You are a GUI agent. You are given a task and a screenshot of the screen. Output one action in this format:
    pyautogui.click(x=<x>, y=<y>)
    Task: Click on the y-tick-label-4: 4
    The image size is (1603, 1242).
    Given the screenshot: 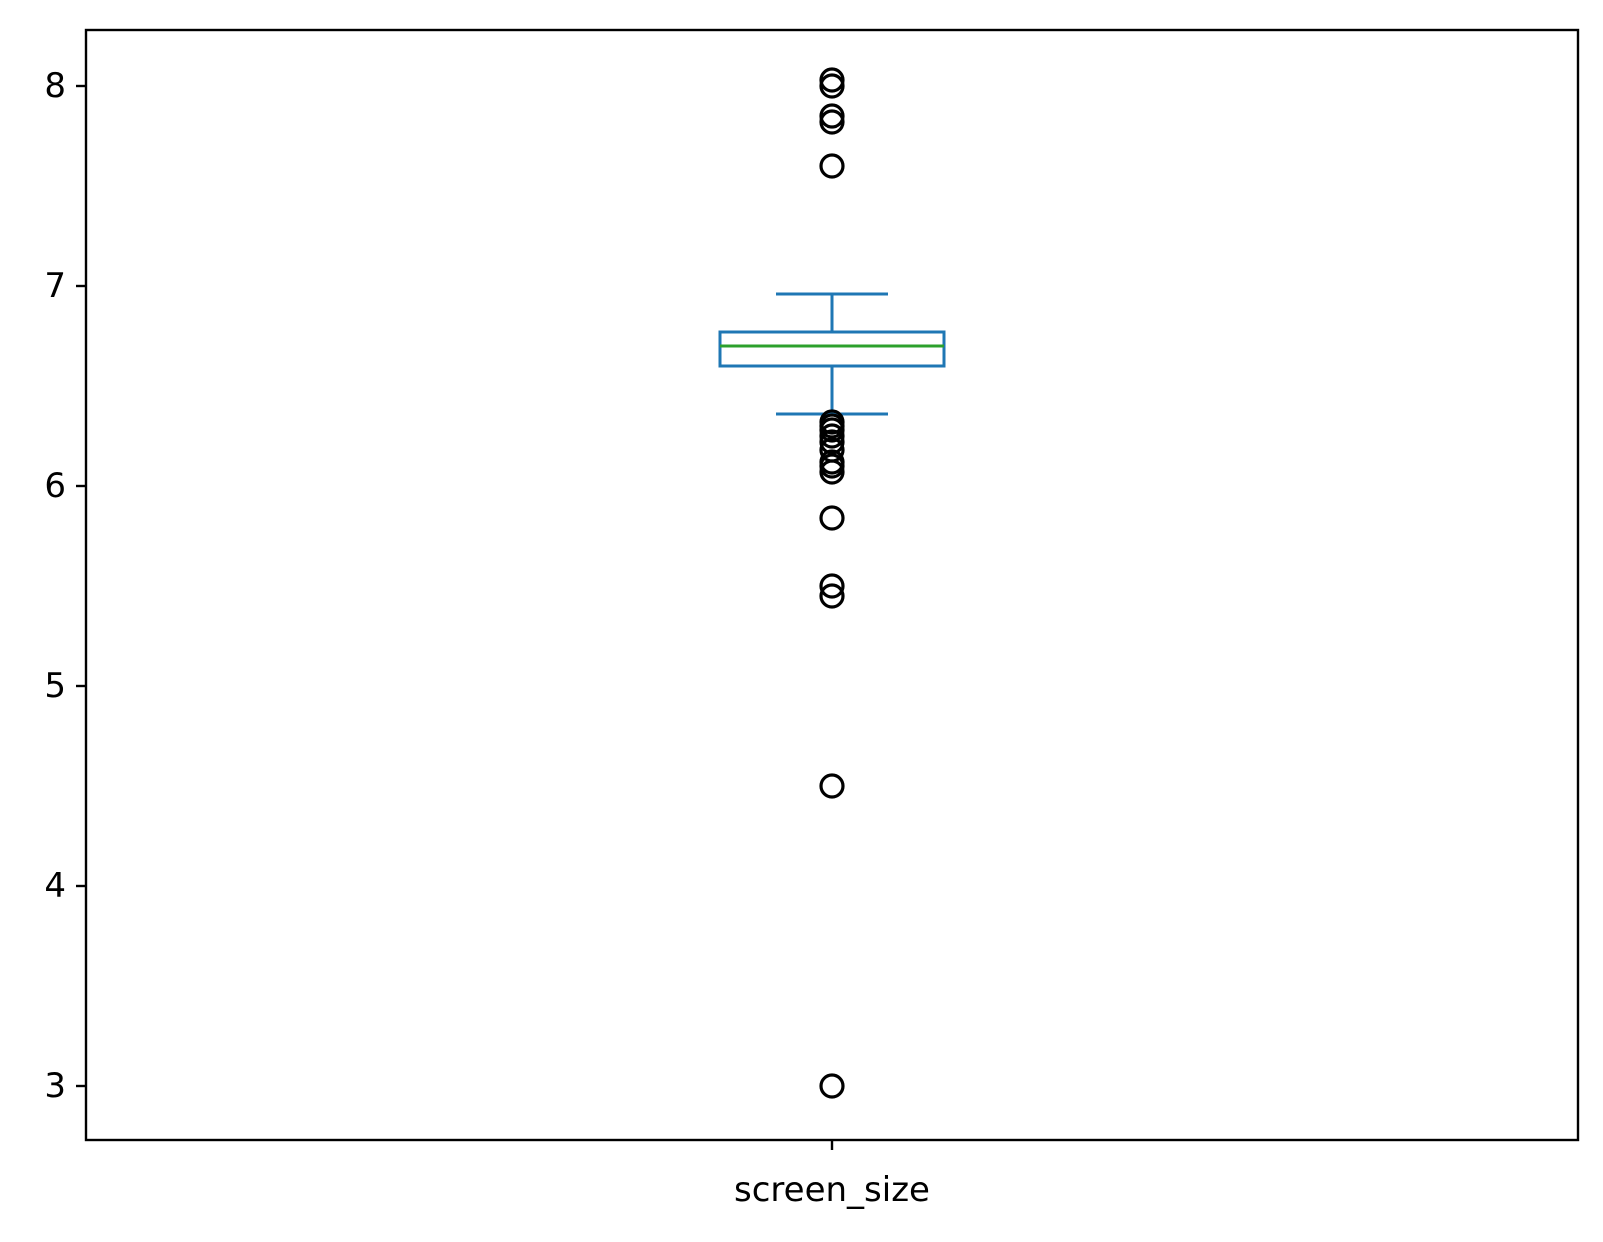 What is the action you would take?
    pyautogui.click(x=55, y=886)
    